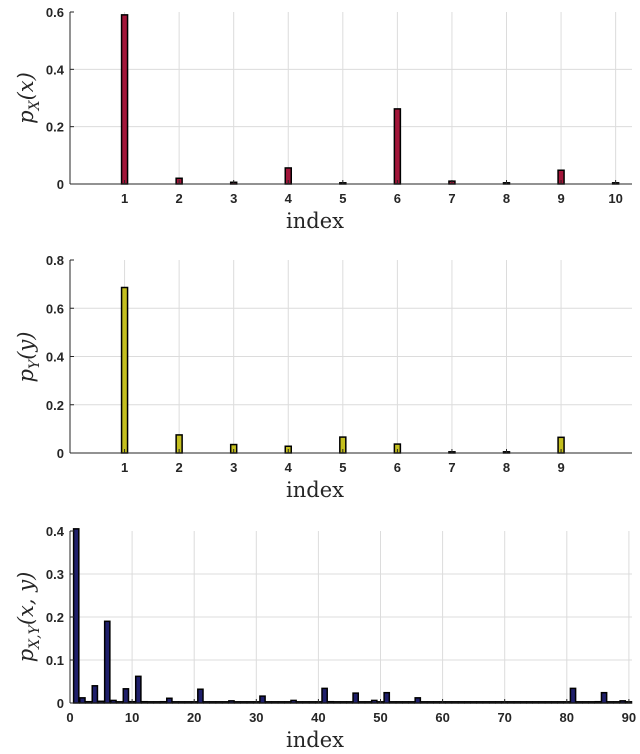 The width and height of the screenshot is (640, 754). I want to click on x-tick-label: 60, so click(442, 717).